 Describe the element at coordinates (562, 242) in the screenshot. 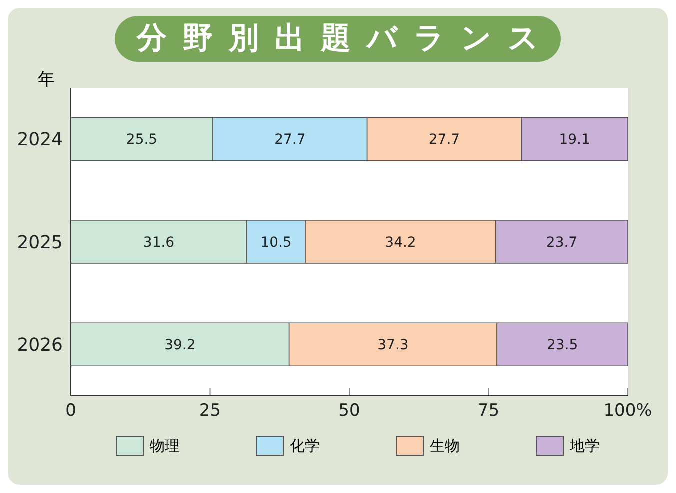

I see `data-label: 23.7` at that location.